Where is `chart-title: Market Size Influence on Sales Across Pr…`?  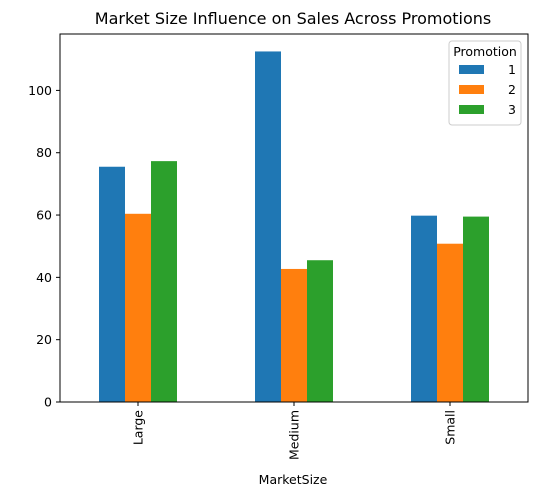 chart-title: Market Size Influence on Sales Across Pr… is located at coordinates (293, 18).